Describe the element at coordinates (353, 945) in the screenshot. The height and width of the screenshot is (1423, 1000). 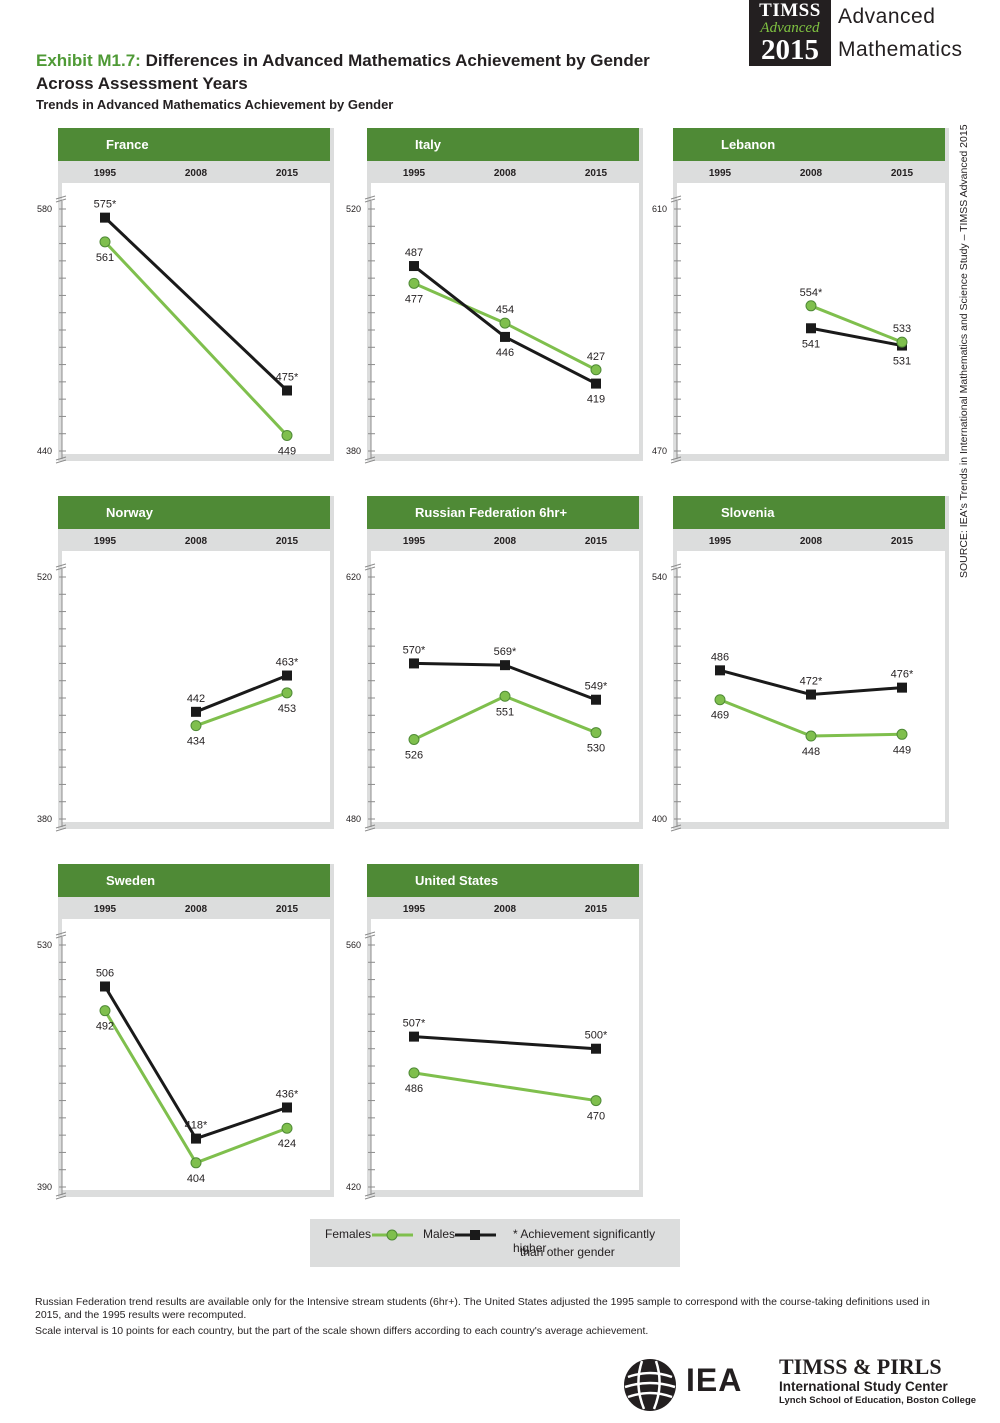
I see `y-tick-label: 560` at that location.